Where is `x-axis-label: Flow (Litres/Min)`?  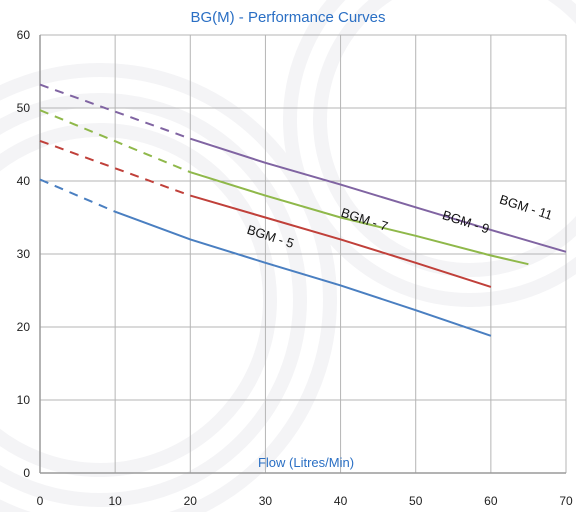 x-axis-label: Flow (Litres/Min) is located at coordinates (306, 462).